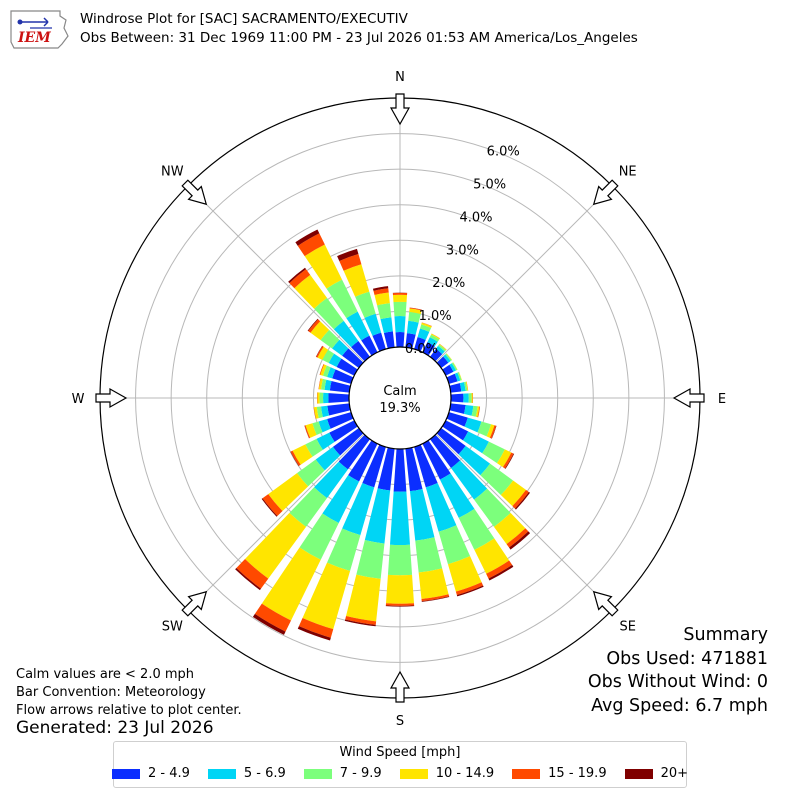  What do you see at coordinates (448, 283) in the screenshot?
I see `radial-tick-label: 2.0%` at bounding box center [448, 283].